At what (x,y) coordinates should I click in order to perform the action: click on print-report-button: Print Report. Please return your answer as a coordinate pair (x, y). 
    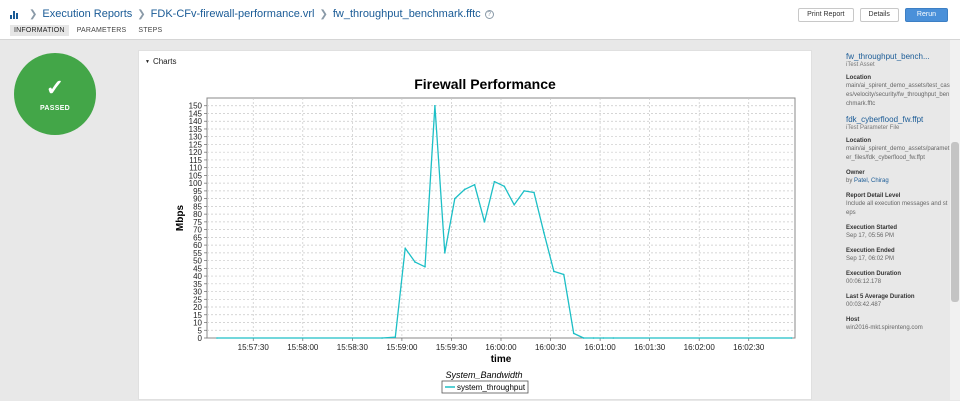
    Looking at the image, I should click on (826, 15).